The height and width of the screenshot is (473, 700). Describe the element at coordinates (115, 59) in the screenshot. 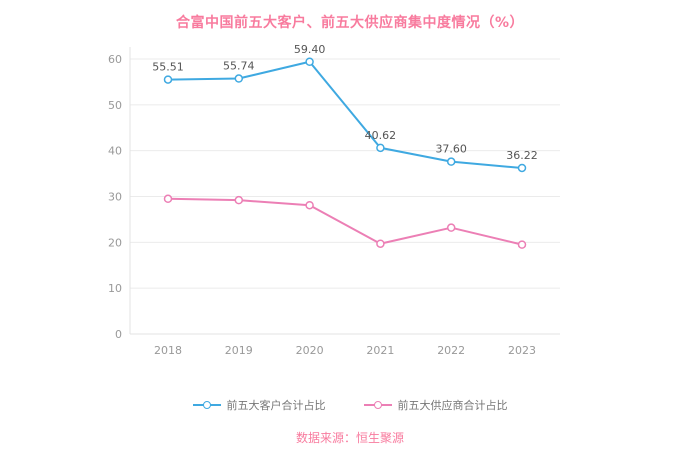

I see `y-tick-label: 60` at that location.